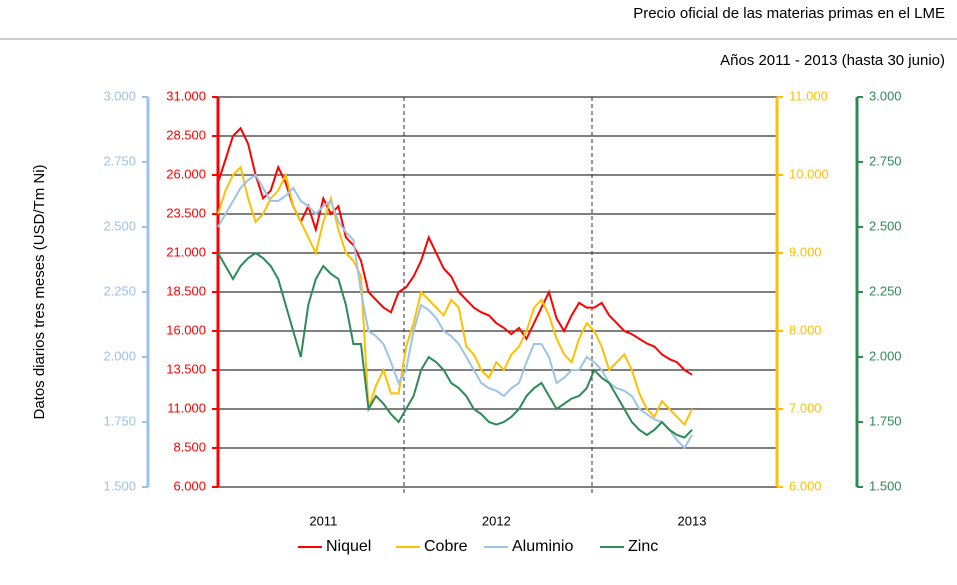  I want to click on tick-label: 18.500, so click(186, 290).